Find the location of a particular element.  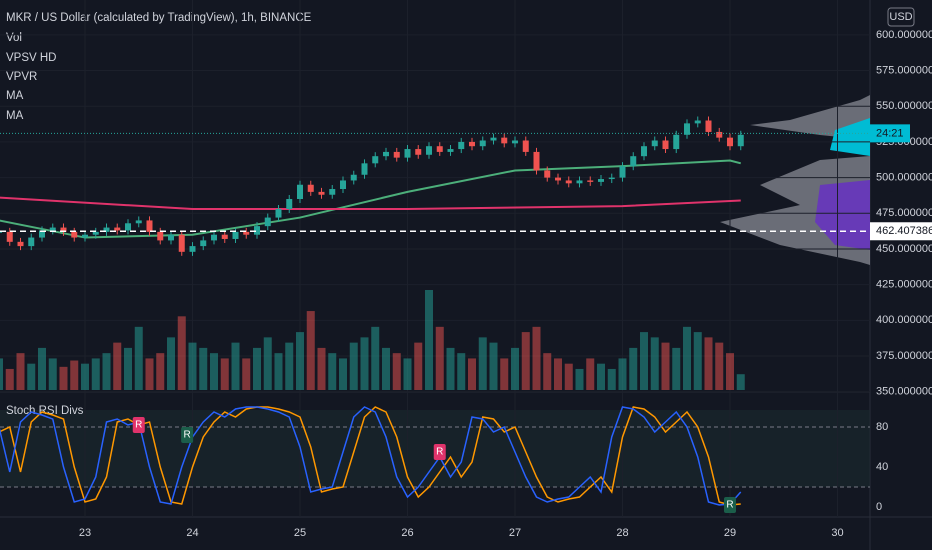

legend-item: VPSV HD is located at coordinates (31, 58).